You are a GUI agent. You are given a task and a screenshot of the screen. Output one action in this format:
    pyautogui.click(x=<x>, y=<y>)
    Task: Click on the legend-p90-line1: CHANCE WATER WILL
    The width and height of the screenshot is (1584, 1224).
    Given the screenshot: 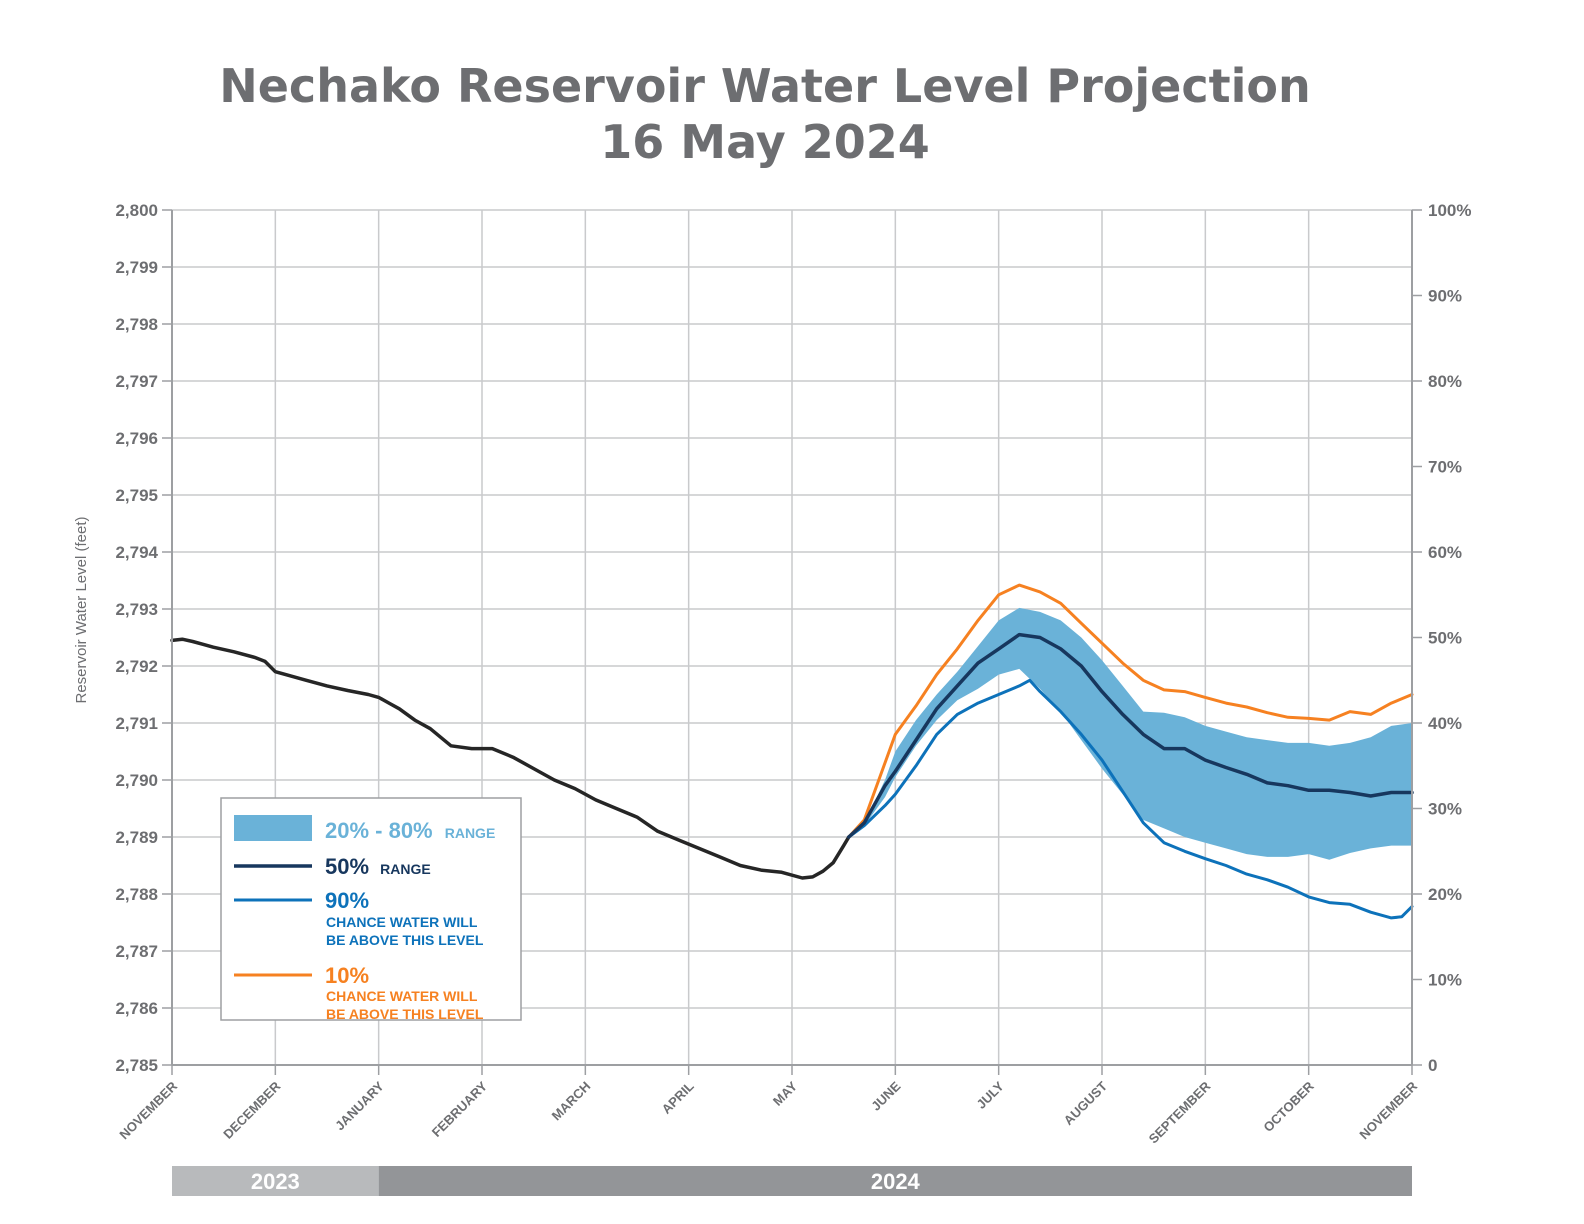 What is the action you would take?
    pyautogui.click(x=402, y=922)
    